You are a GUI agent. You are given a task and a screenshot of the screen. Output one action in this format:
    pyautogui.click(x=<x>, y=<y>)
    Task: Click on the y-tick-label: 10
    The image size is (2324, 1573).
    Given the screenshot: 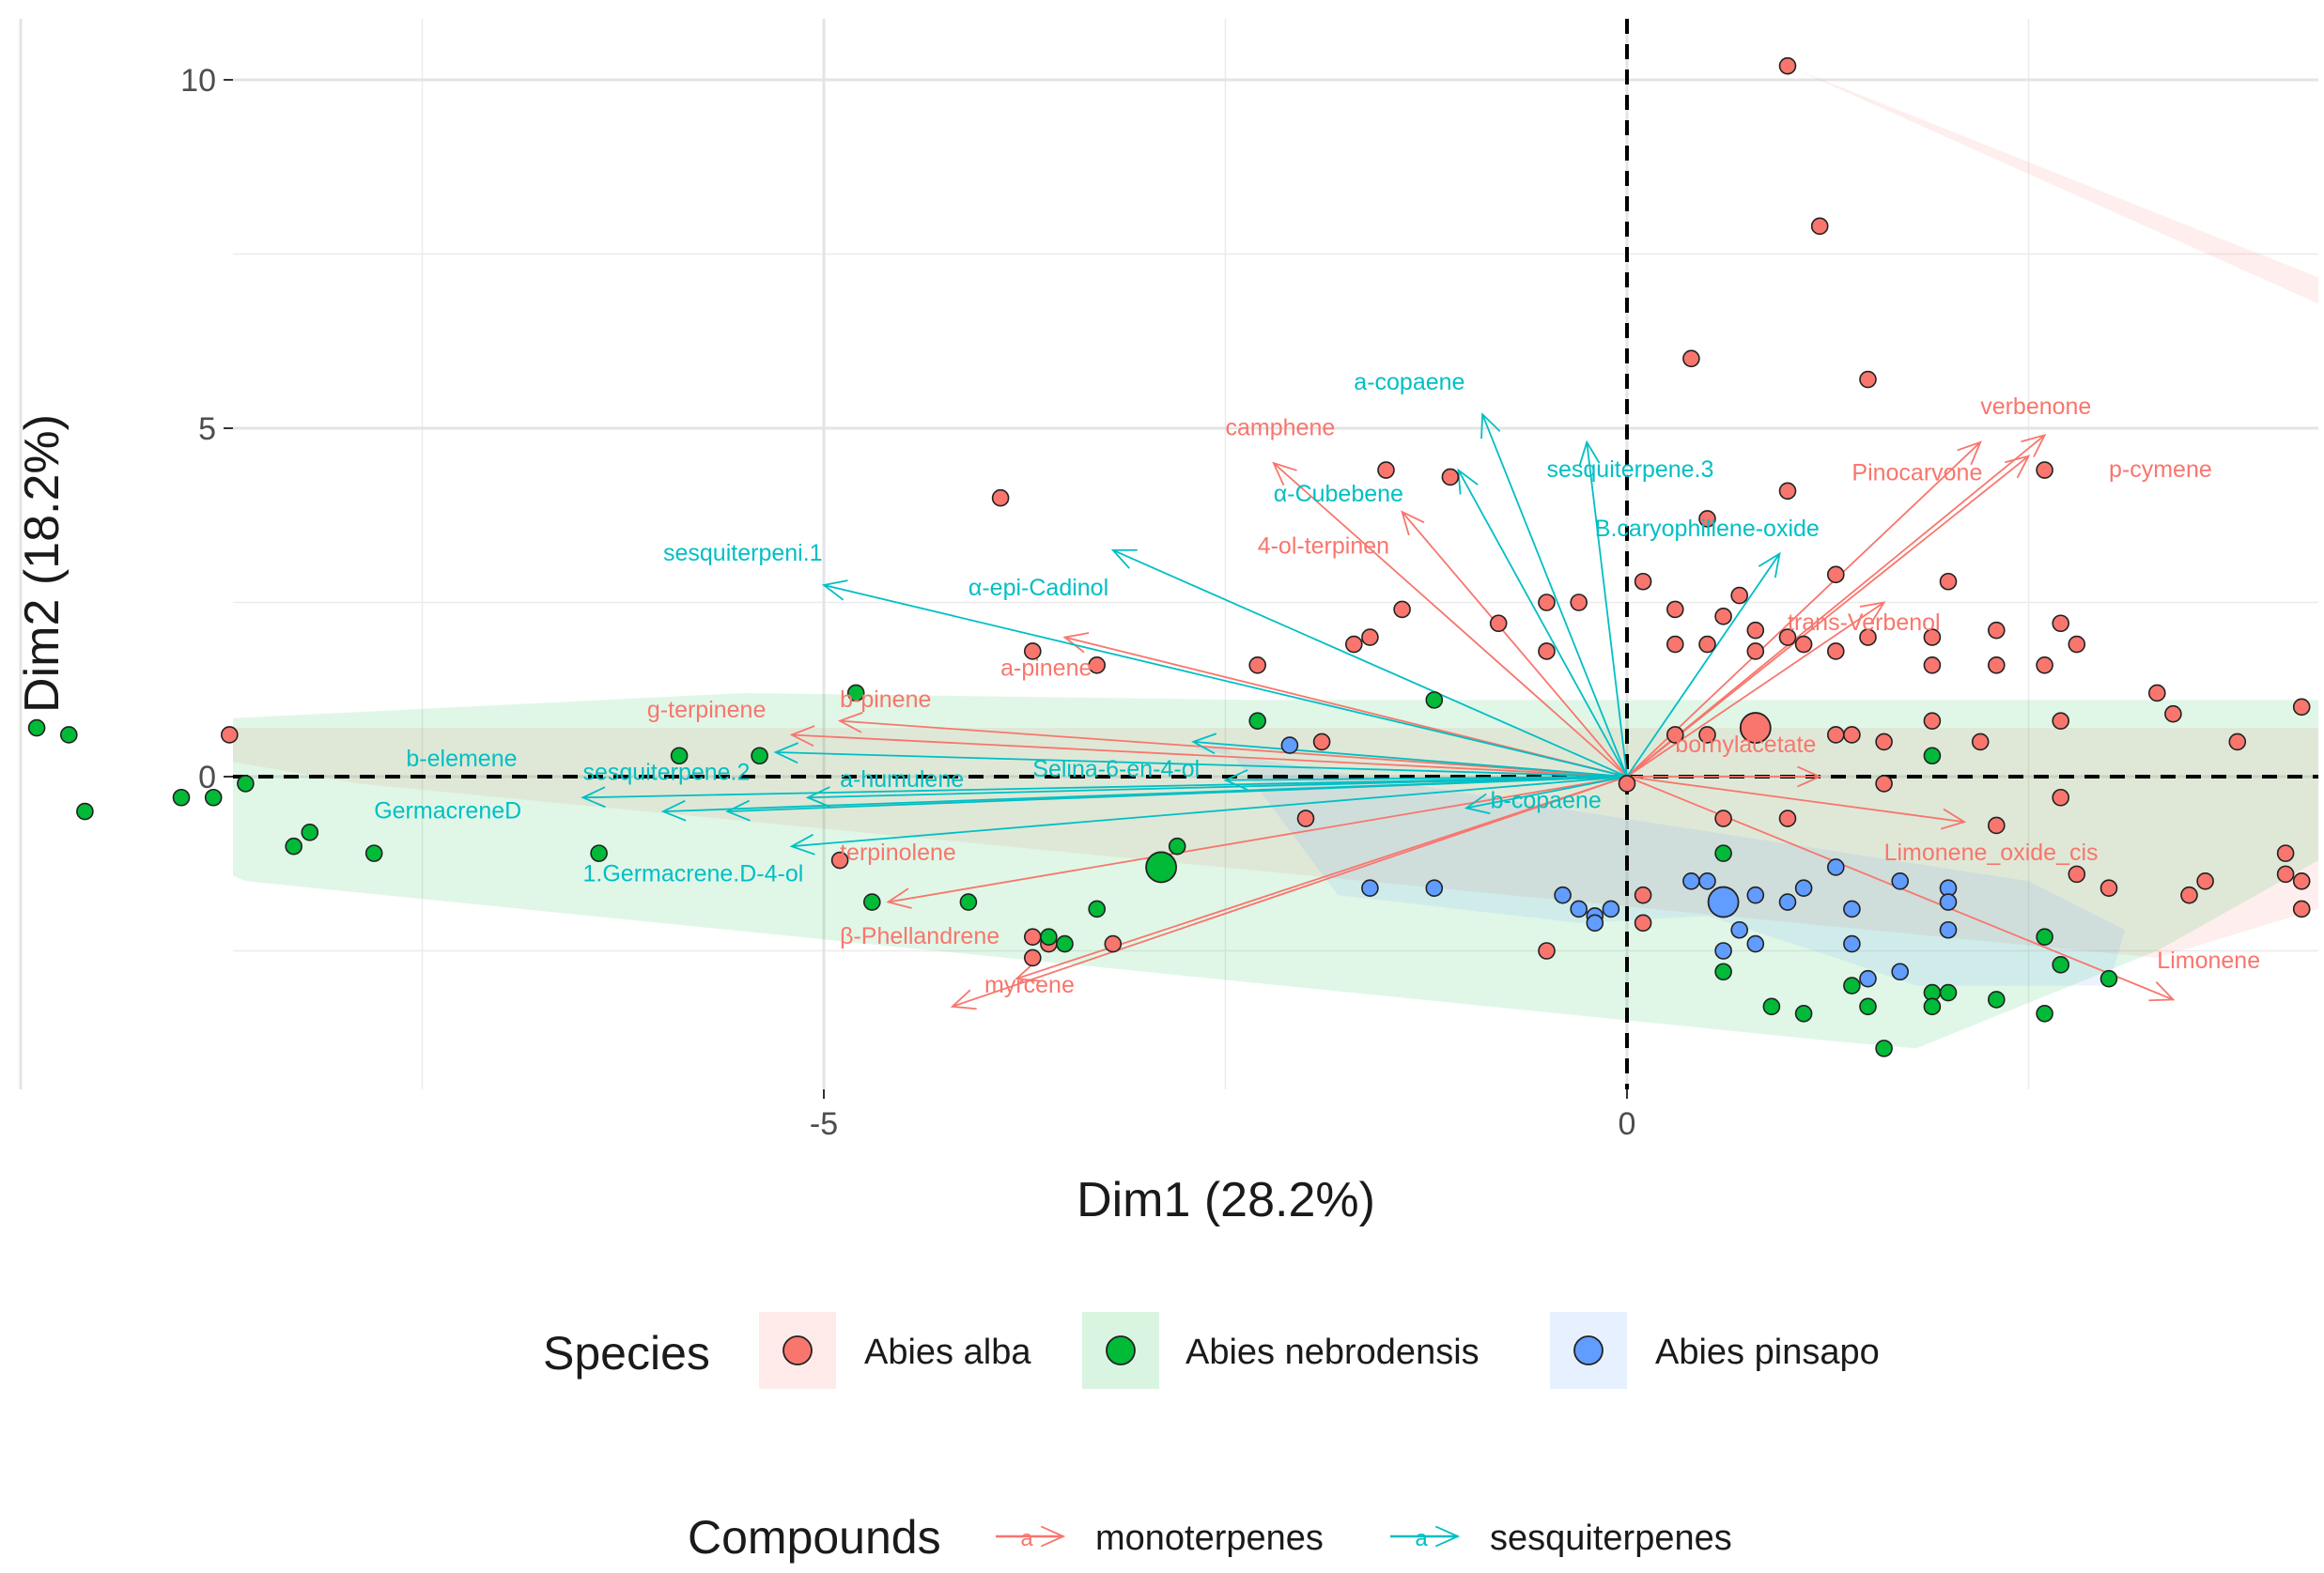 What is the action you would take?
    pyautogui.click(x=198, y=81)
    